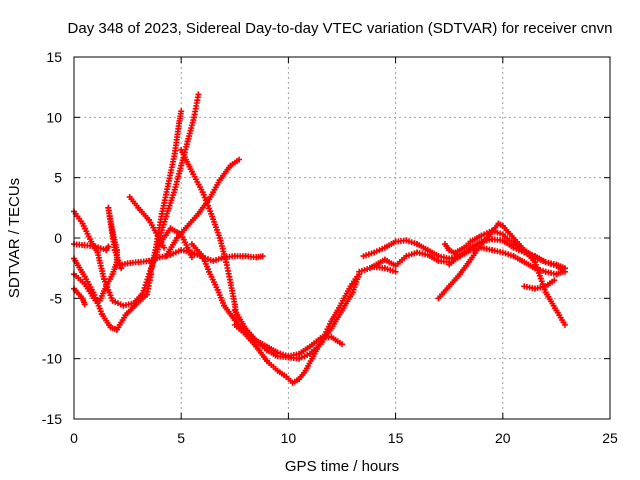 Image resolution: width=640 pixels, height=480 pixels. I want to click on x-tick-label: 20, so click(503, 438).